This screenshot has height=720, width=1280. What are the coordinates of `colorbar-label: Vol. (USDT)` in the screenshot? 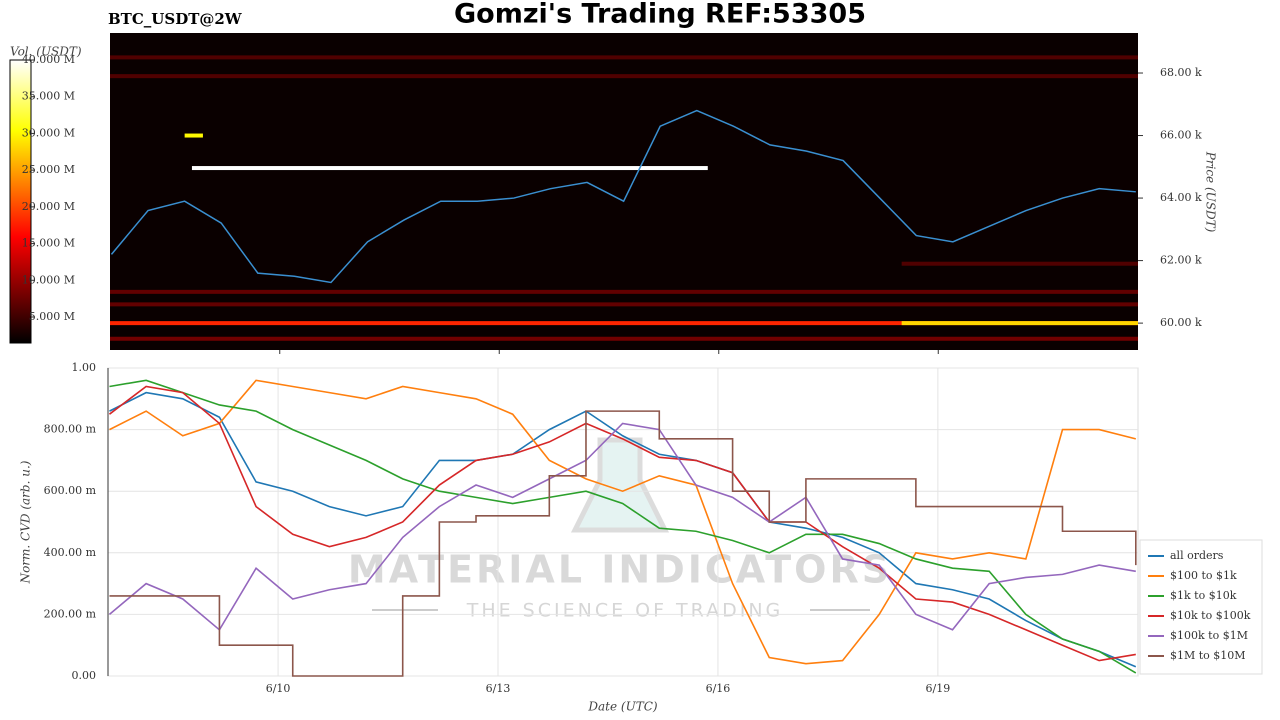 It's located at (46, 52).